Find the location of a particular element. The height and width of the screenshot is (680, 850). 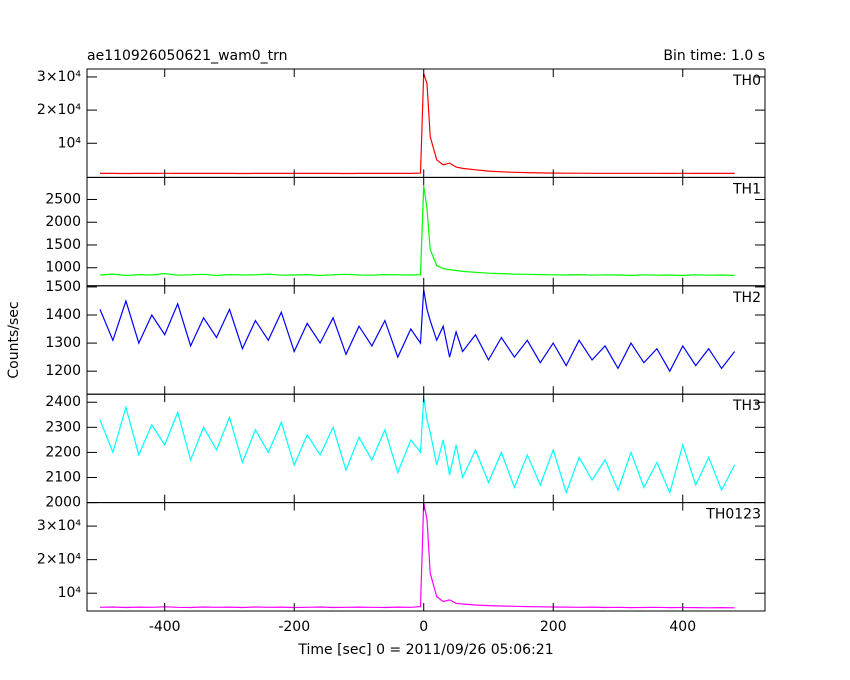

y-tick-label: 2400 is located at coordinates (63, 402).